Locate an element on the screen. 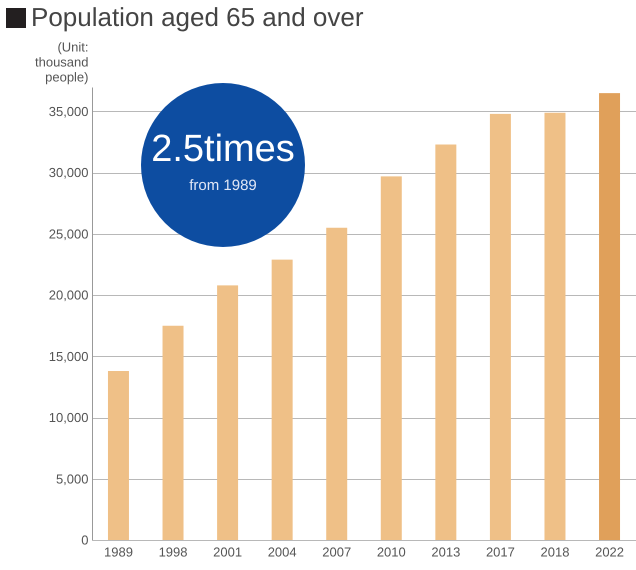  x-tick-label: 2001 is located at coordinates (227, 552).